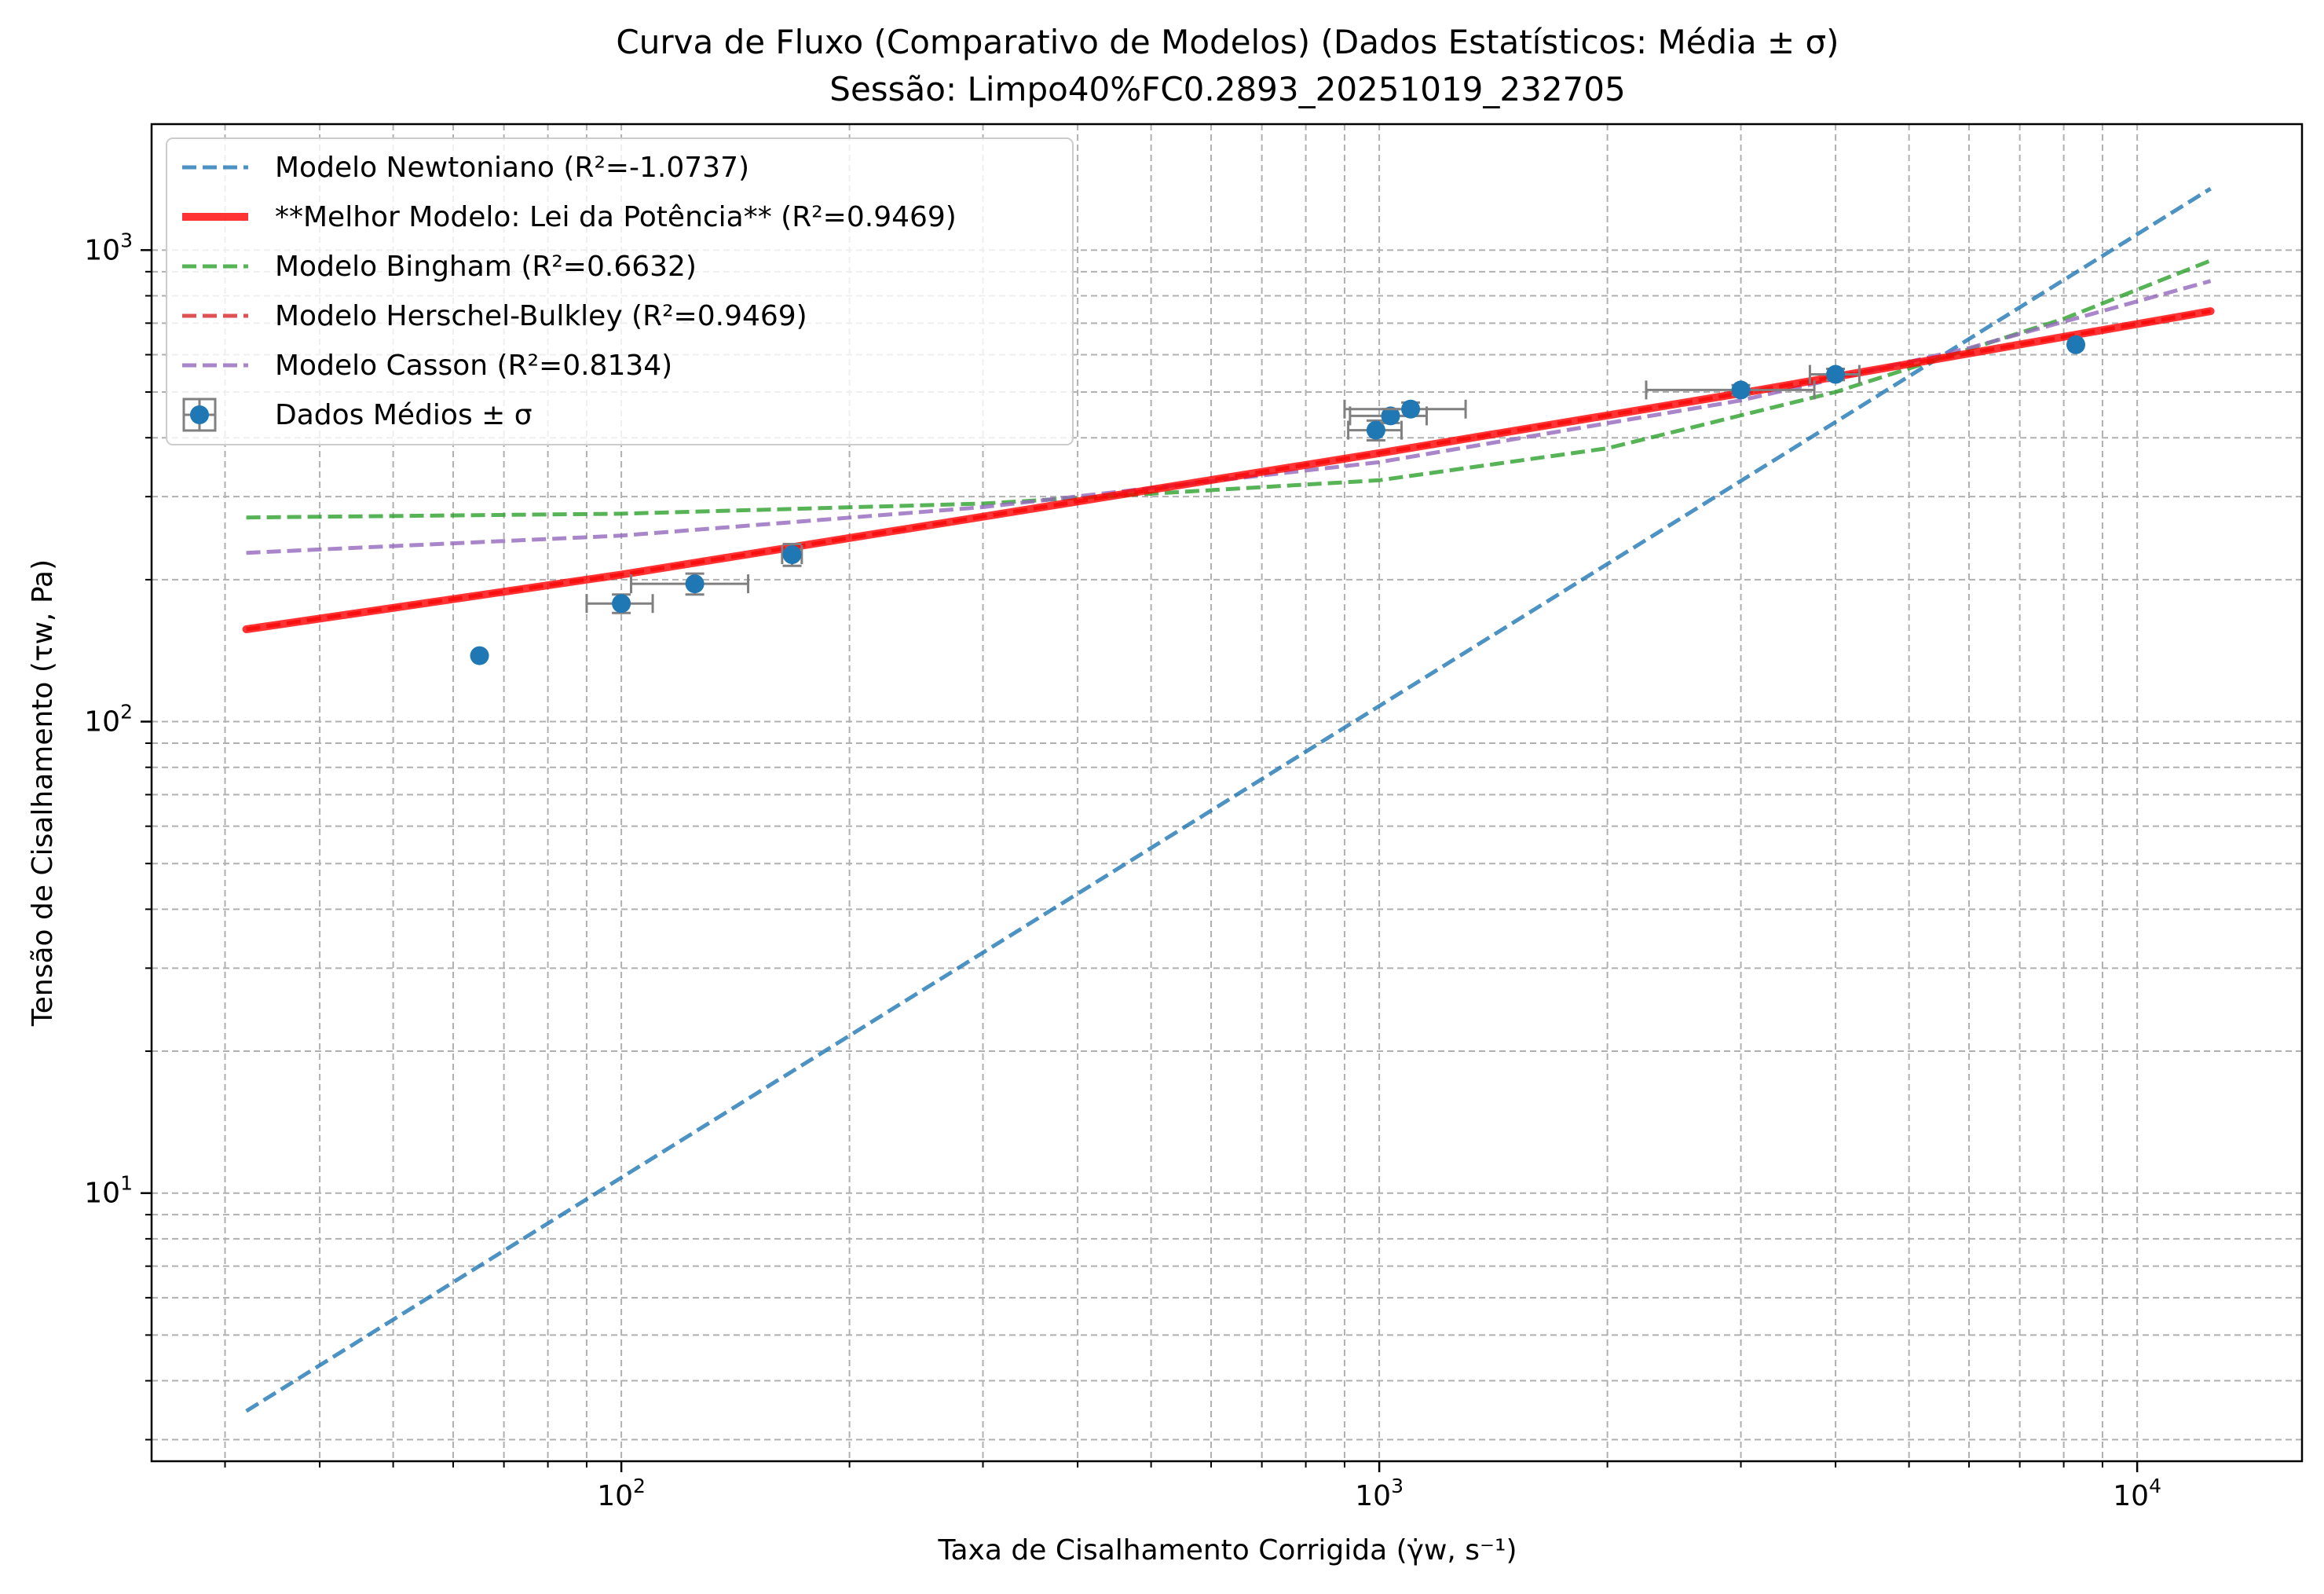 This screenshot has height=1594, width=2324. I want to click on x-tick-label: 104, so click(2137, 1493).